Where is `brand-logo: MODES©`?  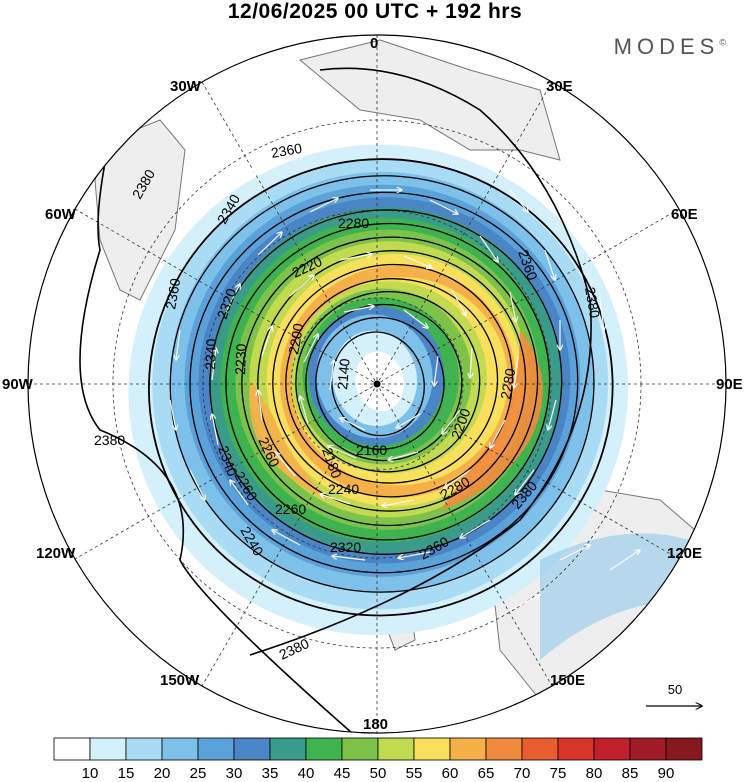 brand-logo: MODES© is located at coordinates (670, 47).